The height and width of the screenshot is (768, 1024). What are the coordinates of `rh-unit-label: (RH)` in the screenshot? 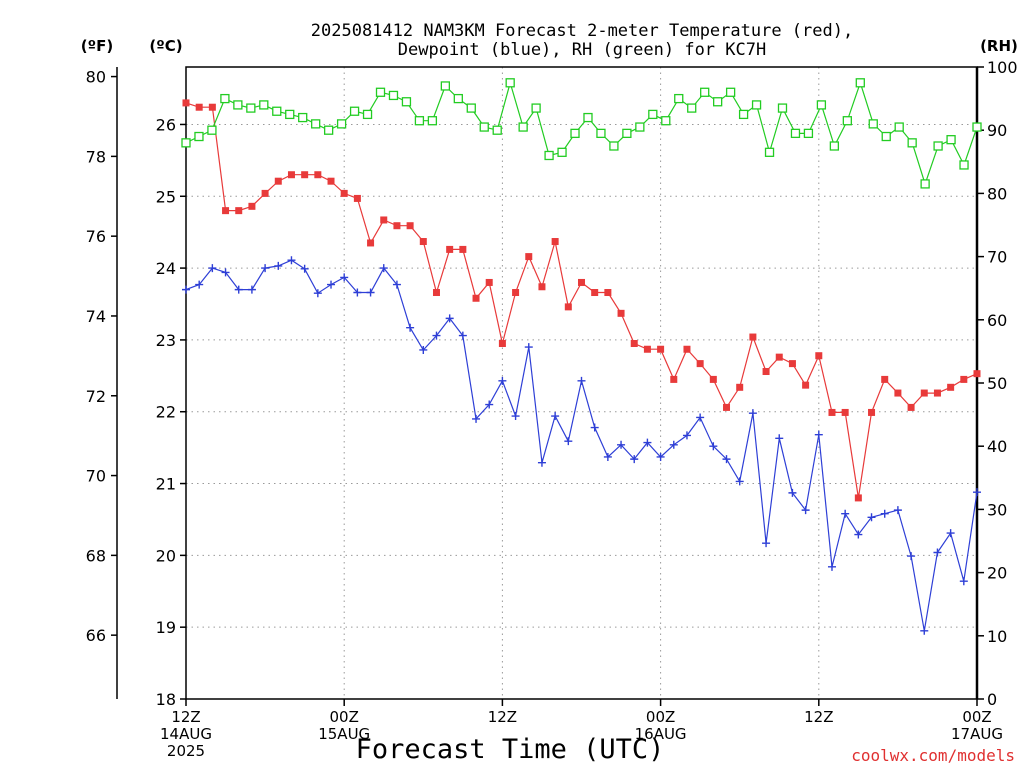 It's located at (999, 46).